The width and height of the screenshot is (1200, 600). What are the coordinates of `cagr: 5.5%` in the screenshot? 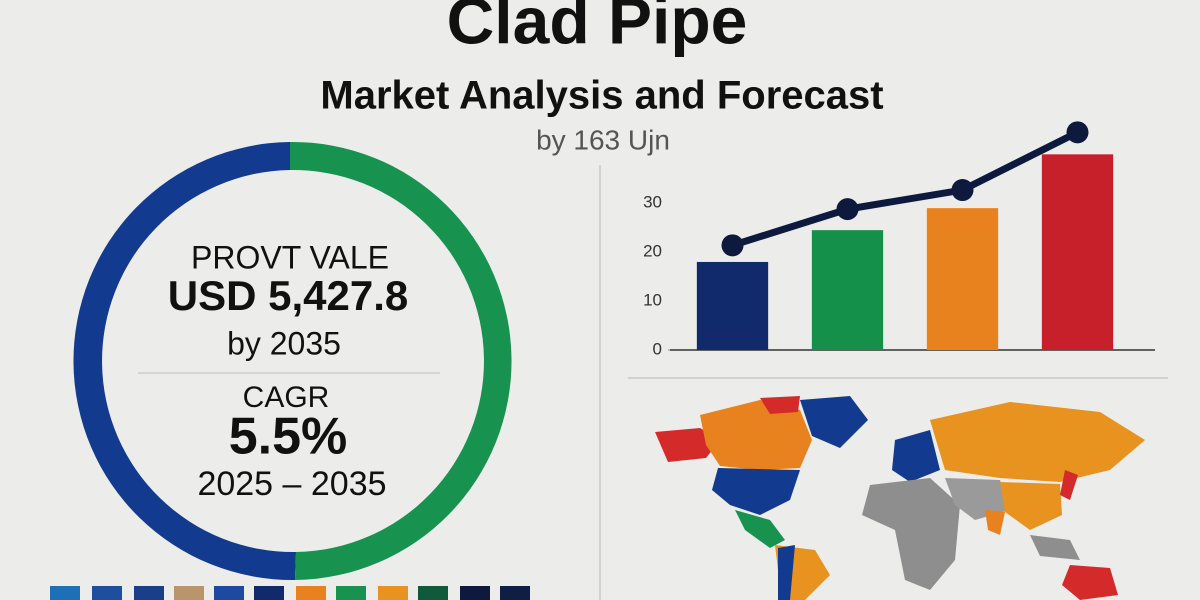 It's located at (288, 437).